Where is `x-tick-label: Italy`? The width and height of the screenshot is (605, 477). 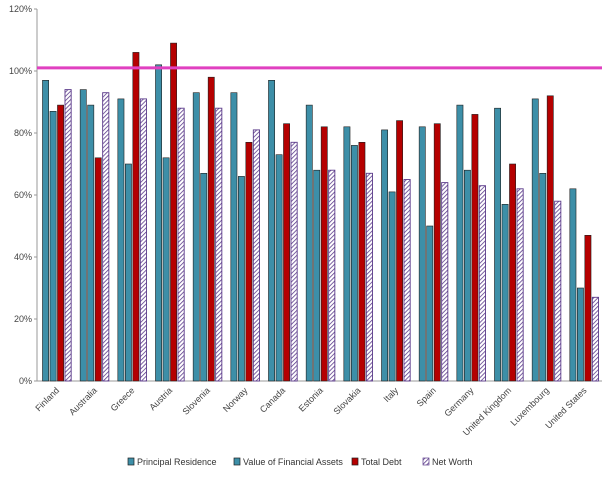 x-tick-label: Italy is located at coordinates (390, 394).